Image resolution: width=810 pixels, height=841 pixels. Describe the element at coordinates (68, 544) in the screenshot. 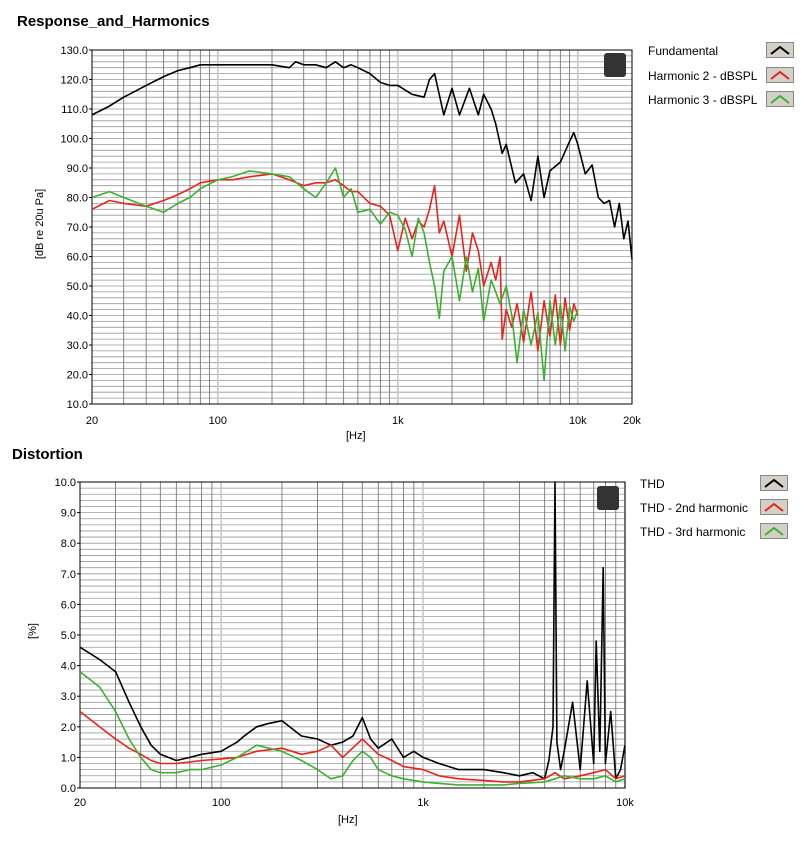

I see `dist-ytick-label: 8.0` at that location.